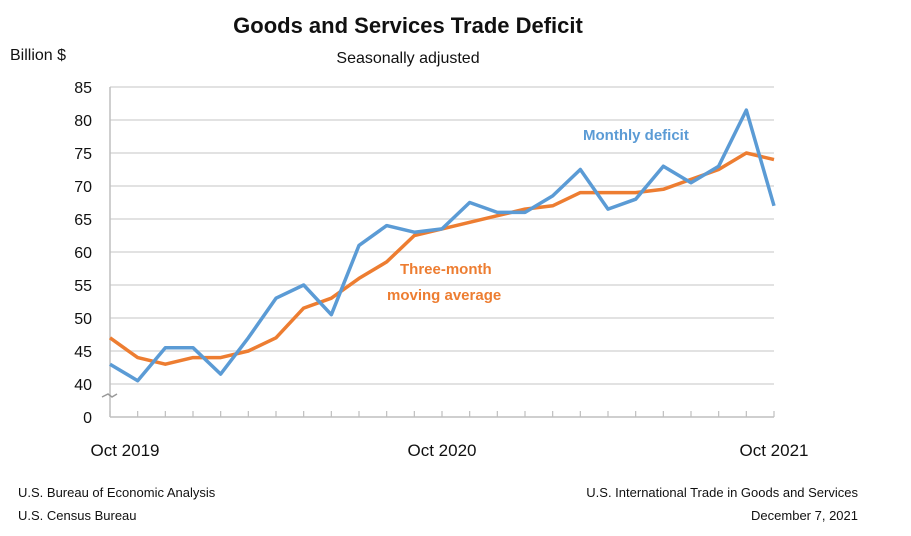 The width and height of the screenshot is (911, 536). I want to click on y-tick-label: 55, so click(83, 286).